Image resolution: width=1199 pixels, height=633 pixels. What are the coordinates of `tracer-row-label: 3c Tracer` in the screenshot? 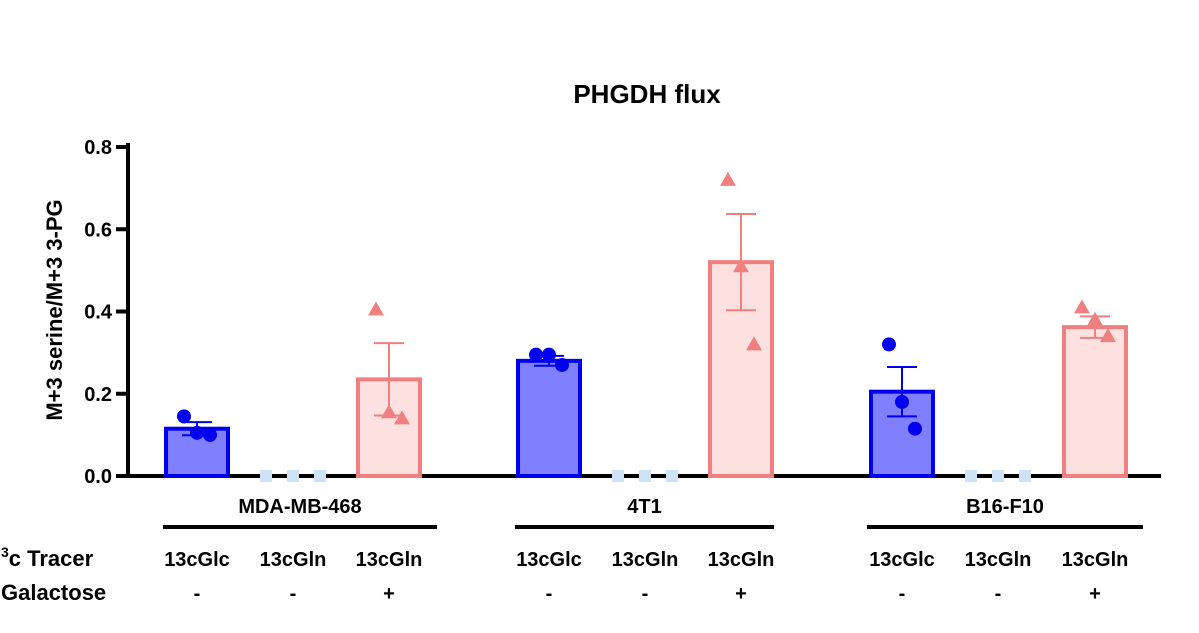 It's located at (47, 557).